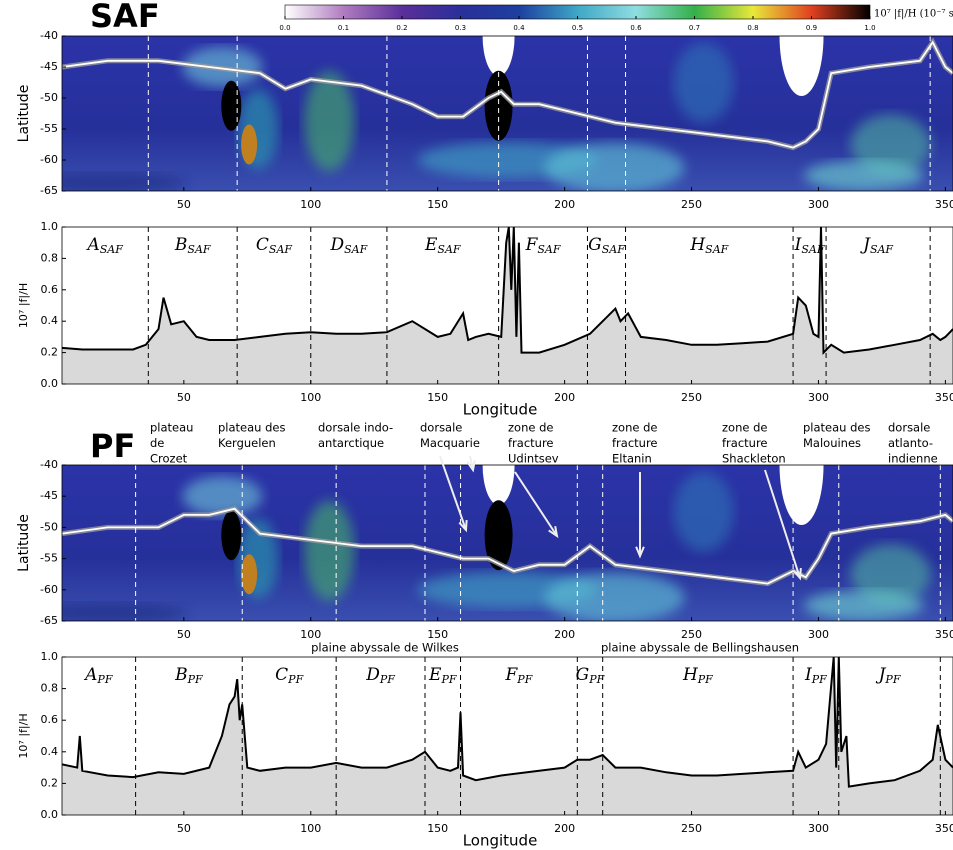 Image resolution: width=953 pixels, height=850 pixels. Describe the element at coordinates (632, 459) in the screenshot. I see `annotation: Eltanin` at that location.